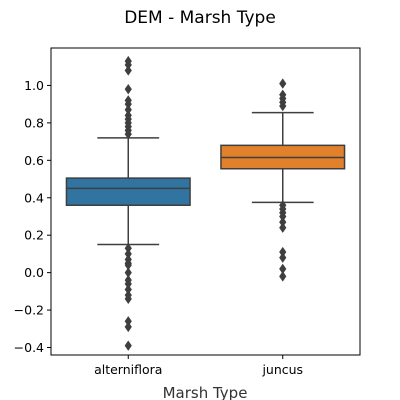 Image resolution: width=400 pixels, height=400 pixels. Describe the element at coordinates (128, 369) in the screenshot. I see `x-tick-label-alterniflora: alterniflora` at that location.